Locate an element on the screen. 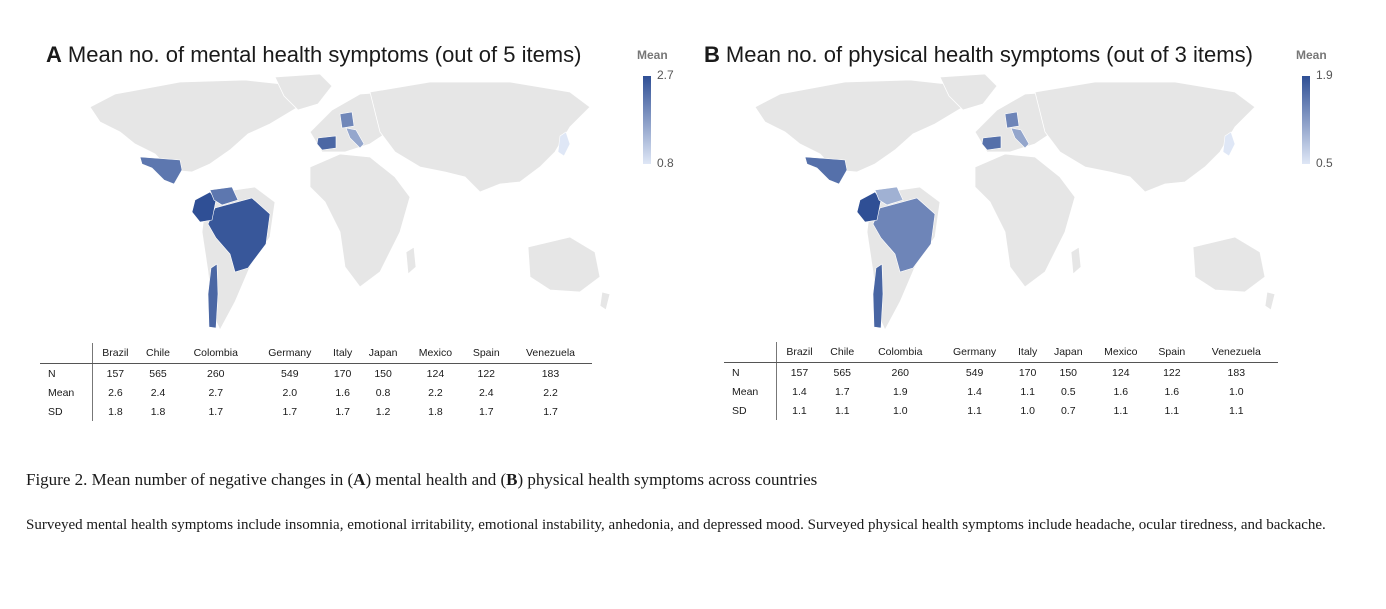 This screenshot has height=609, width=1386. landmass-madagascar is located at coordinates (1076, 260).